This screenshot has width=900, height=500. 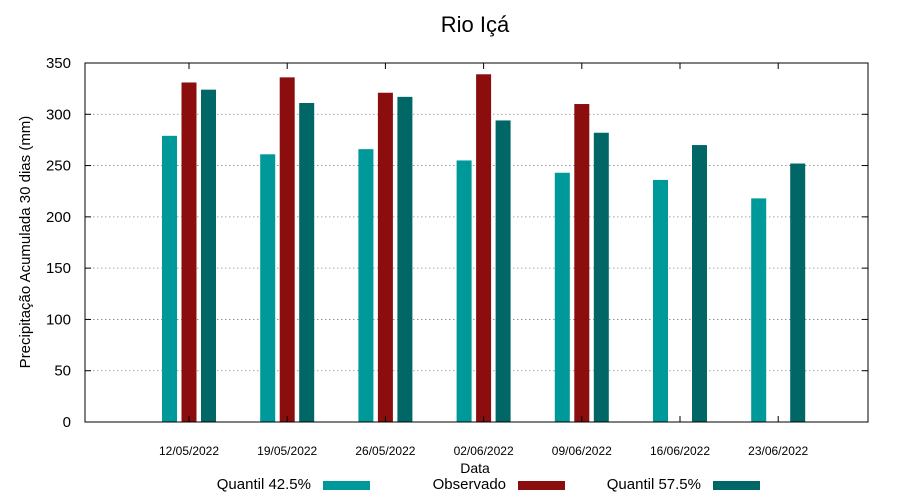 What do you see at coordinates (58, 268) in the screenshot?
I see `y-tick-label: 150` at bounding box center [58, 268].